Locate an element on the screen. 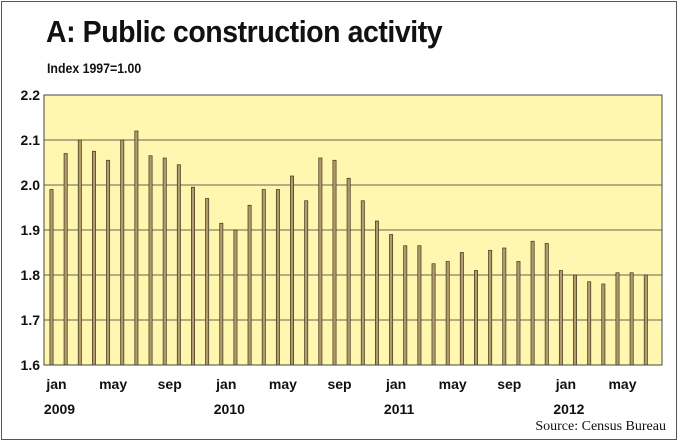 This screenshot has height=443, width=680. chart-title: A: Public construction activity is located at coordinates (244, 31).